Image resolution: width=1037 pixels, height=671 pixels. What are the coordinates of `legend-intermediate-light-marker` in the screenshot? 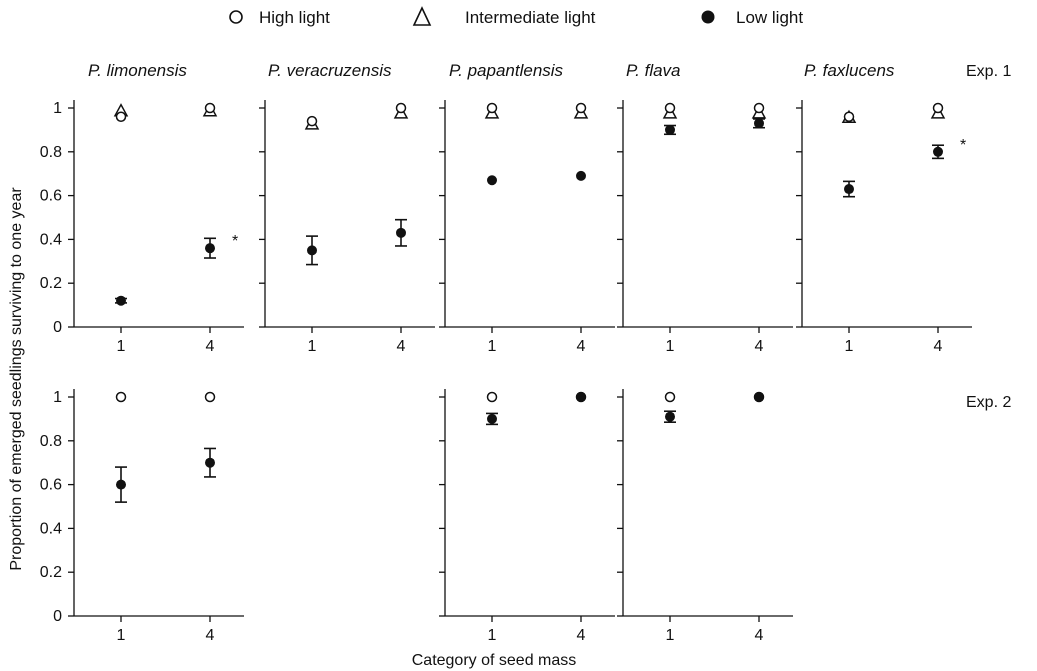 It's located at (422, 16).